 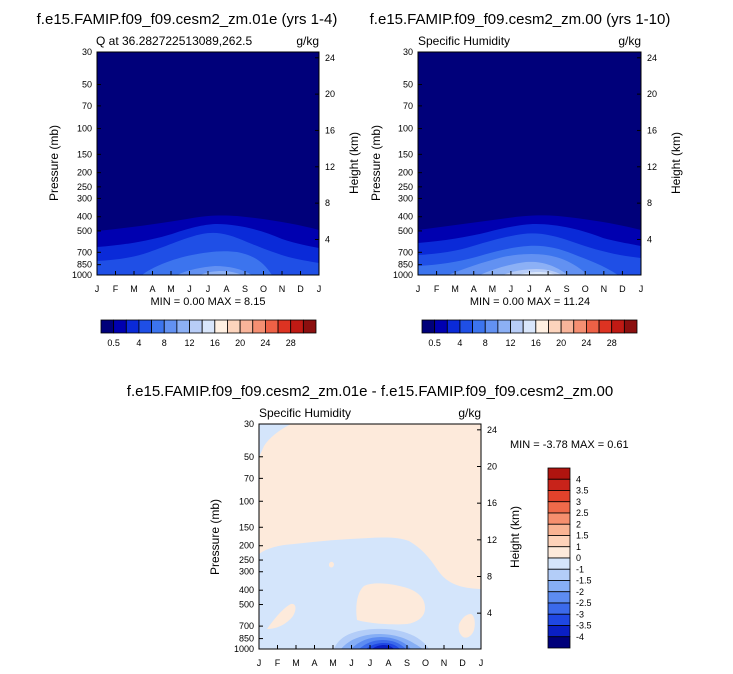 I want to click on colorbar-label: -3, so click(x=580, y=614).